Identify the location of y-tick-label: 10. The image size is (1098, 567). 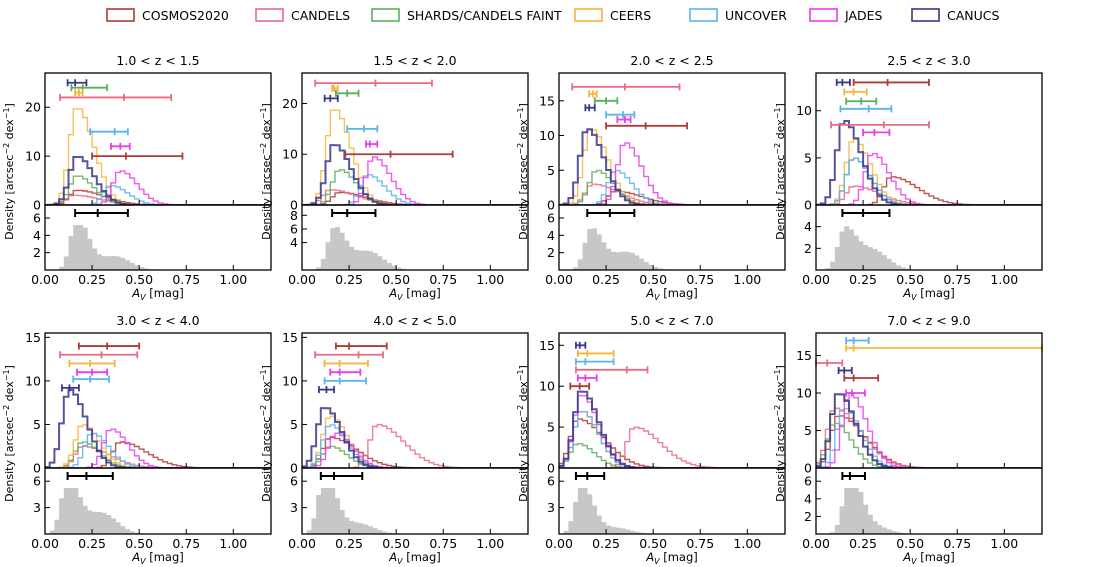
(804, 110).